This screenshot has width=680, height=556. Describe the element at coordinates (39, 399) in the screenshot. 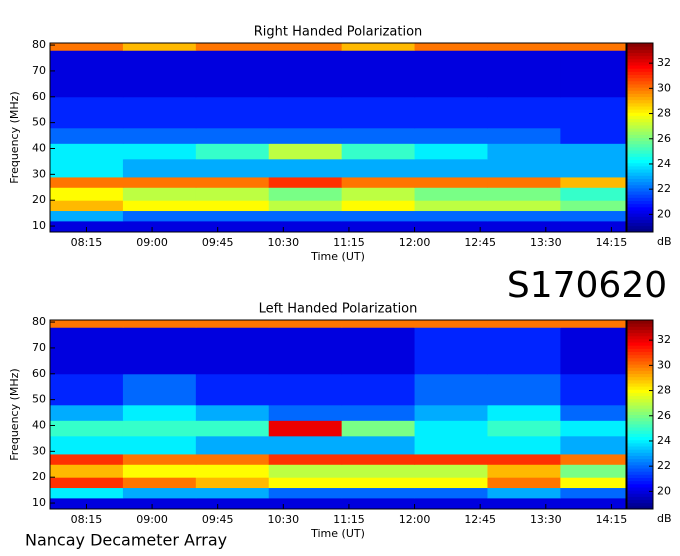

I see `y-tick-label: 50` at that location.